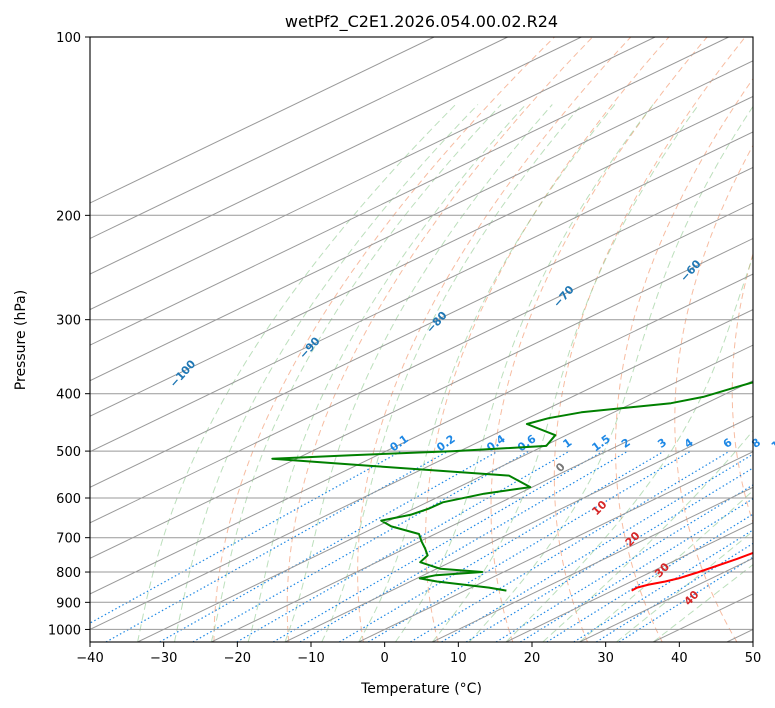  What do you see at coordinates (68, 499) in the screenshot?
I see `y-tick-label: 600` at bounding box center [68, 499].